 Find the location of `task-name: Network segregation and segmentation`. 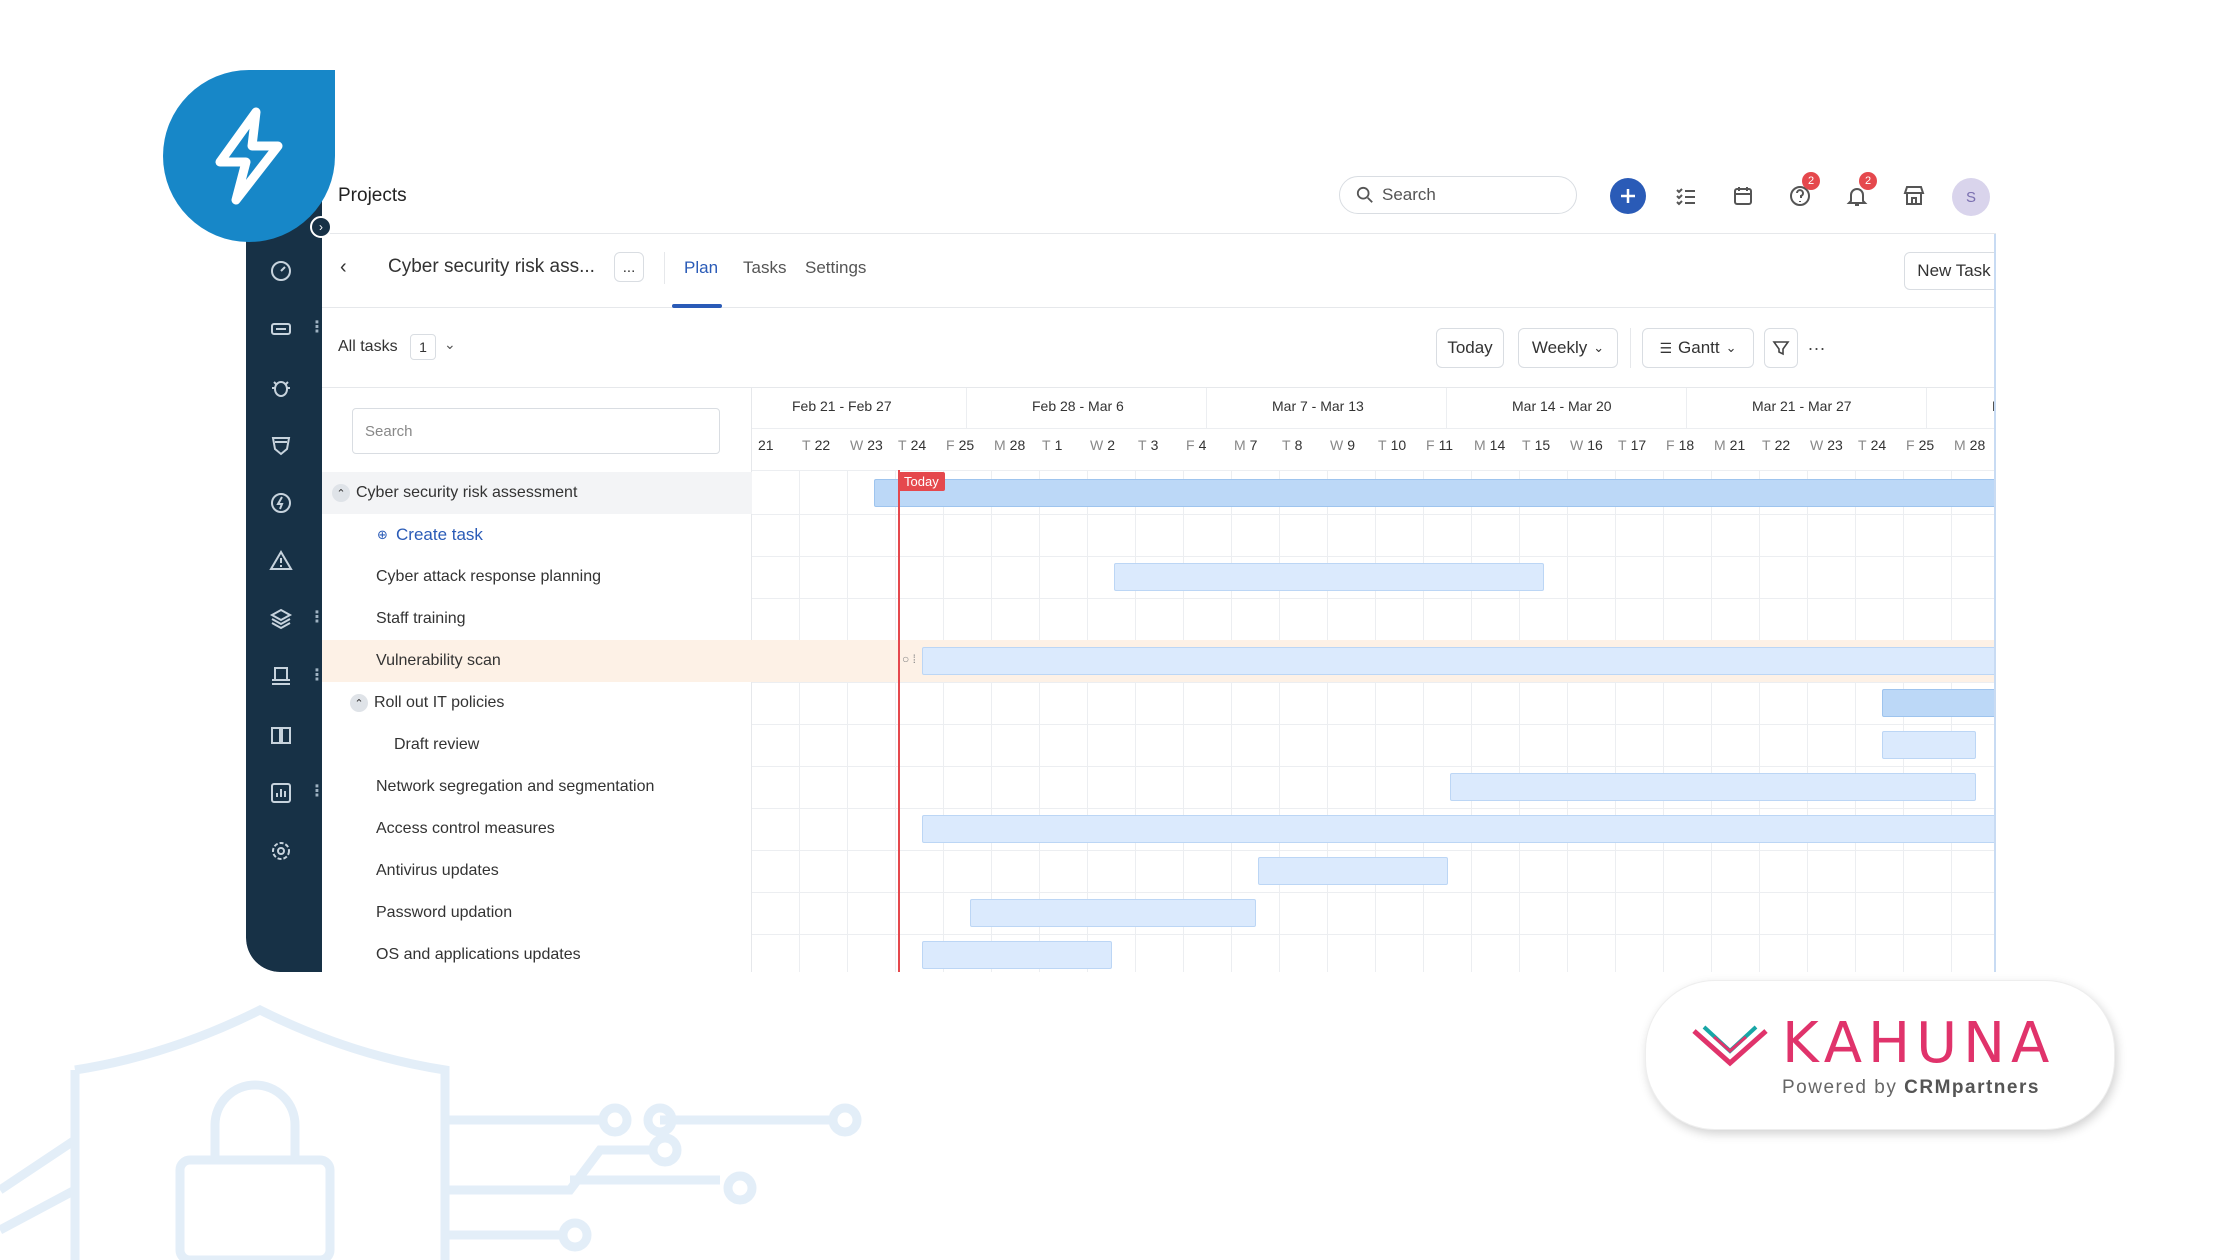

task-name: Network segregation and segmentation is located at coordinates (515, 786).